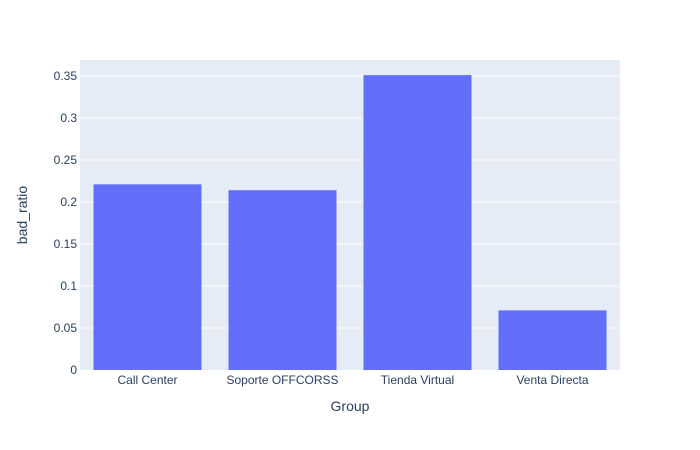  What do you see at coordinates (282, 380) in the screenshot?
I see `x-tick-label: Soporte OFFCORSS` at bounding box center [282, 380].